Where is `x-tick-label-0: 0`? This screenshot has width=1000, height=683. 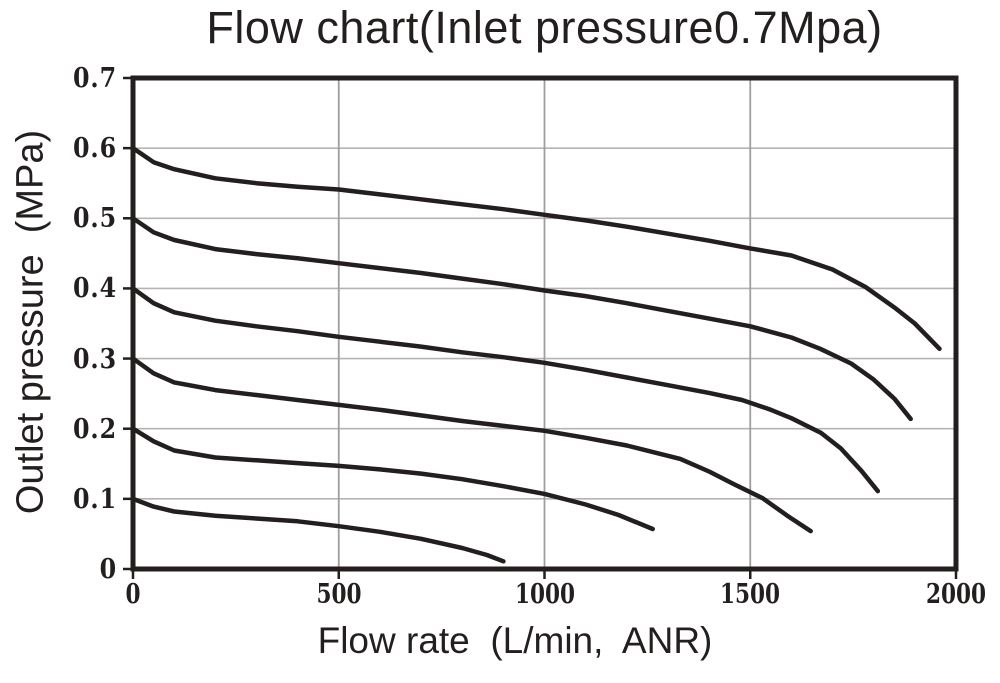
x-tick-label-0: 0 is located at coordinates (133, 594).